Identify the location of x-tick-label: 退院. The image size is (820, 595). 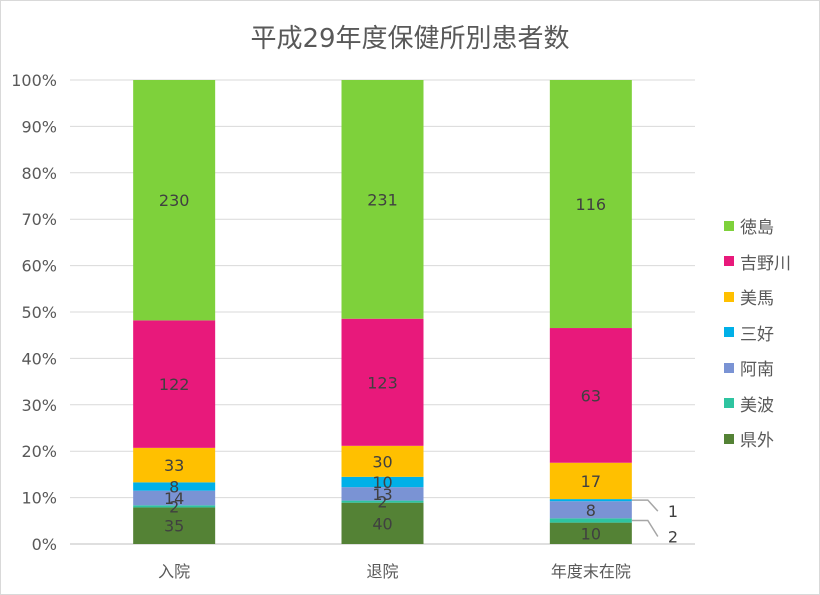
(382, 571).